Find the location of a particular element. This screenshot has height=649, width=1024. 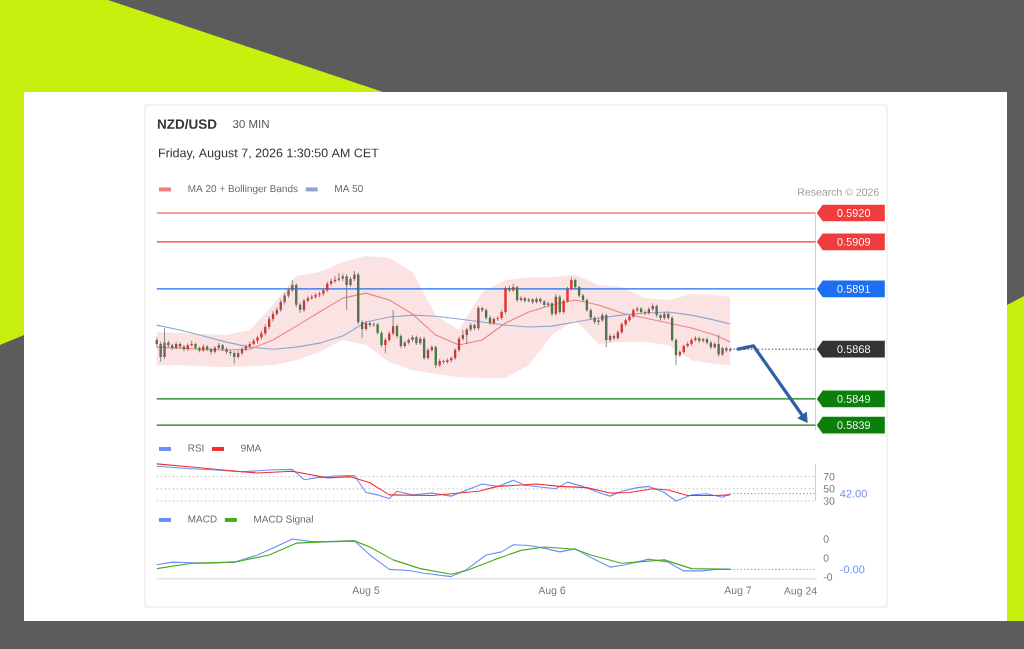

legend-label: MA 20 + Bollinger Bands is located at coordinates (243, 189).